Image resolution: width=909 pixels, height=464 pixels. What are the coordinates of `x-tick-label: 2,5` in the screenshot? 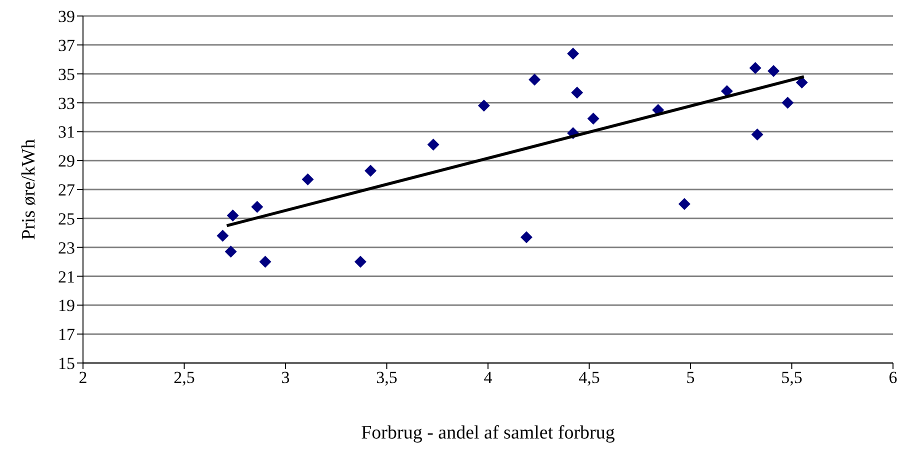 It's located at (184, 378).